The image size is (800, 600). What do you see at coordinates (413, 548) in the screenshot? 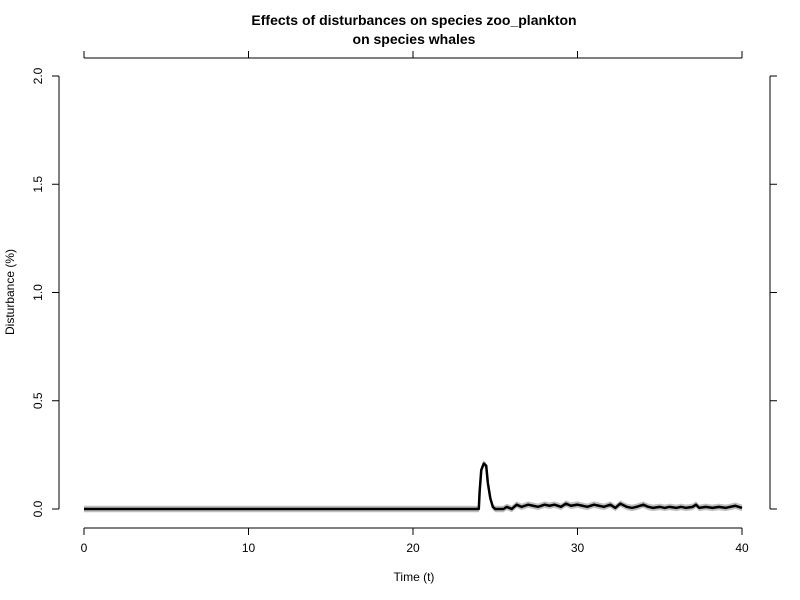
I see `x-tick-label: 20` at bounding box center [413, 548].